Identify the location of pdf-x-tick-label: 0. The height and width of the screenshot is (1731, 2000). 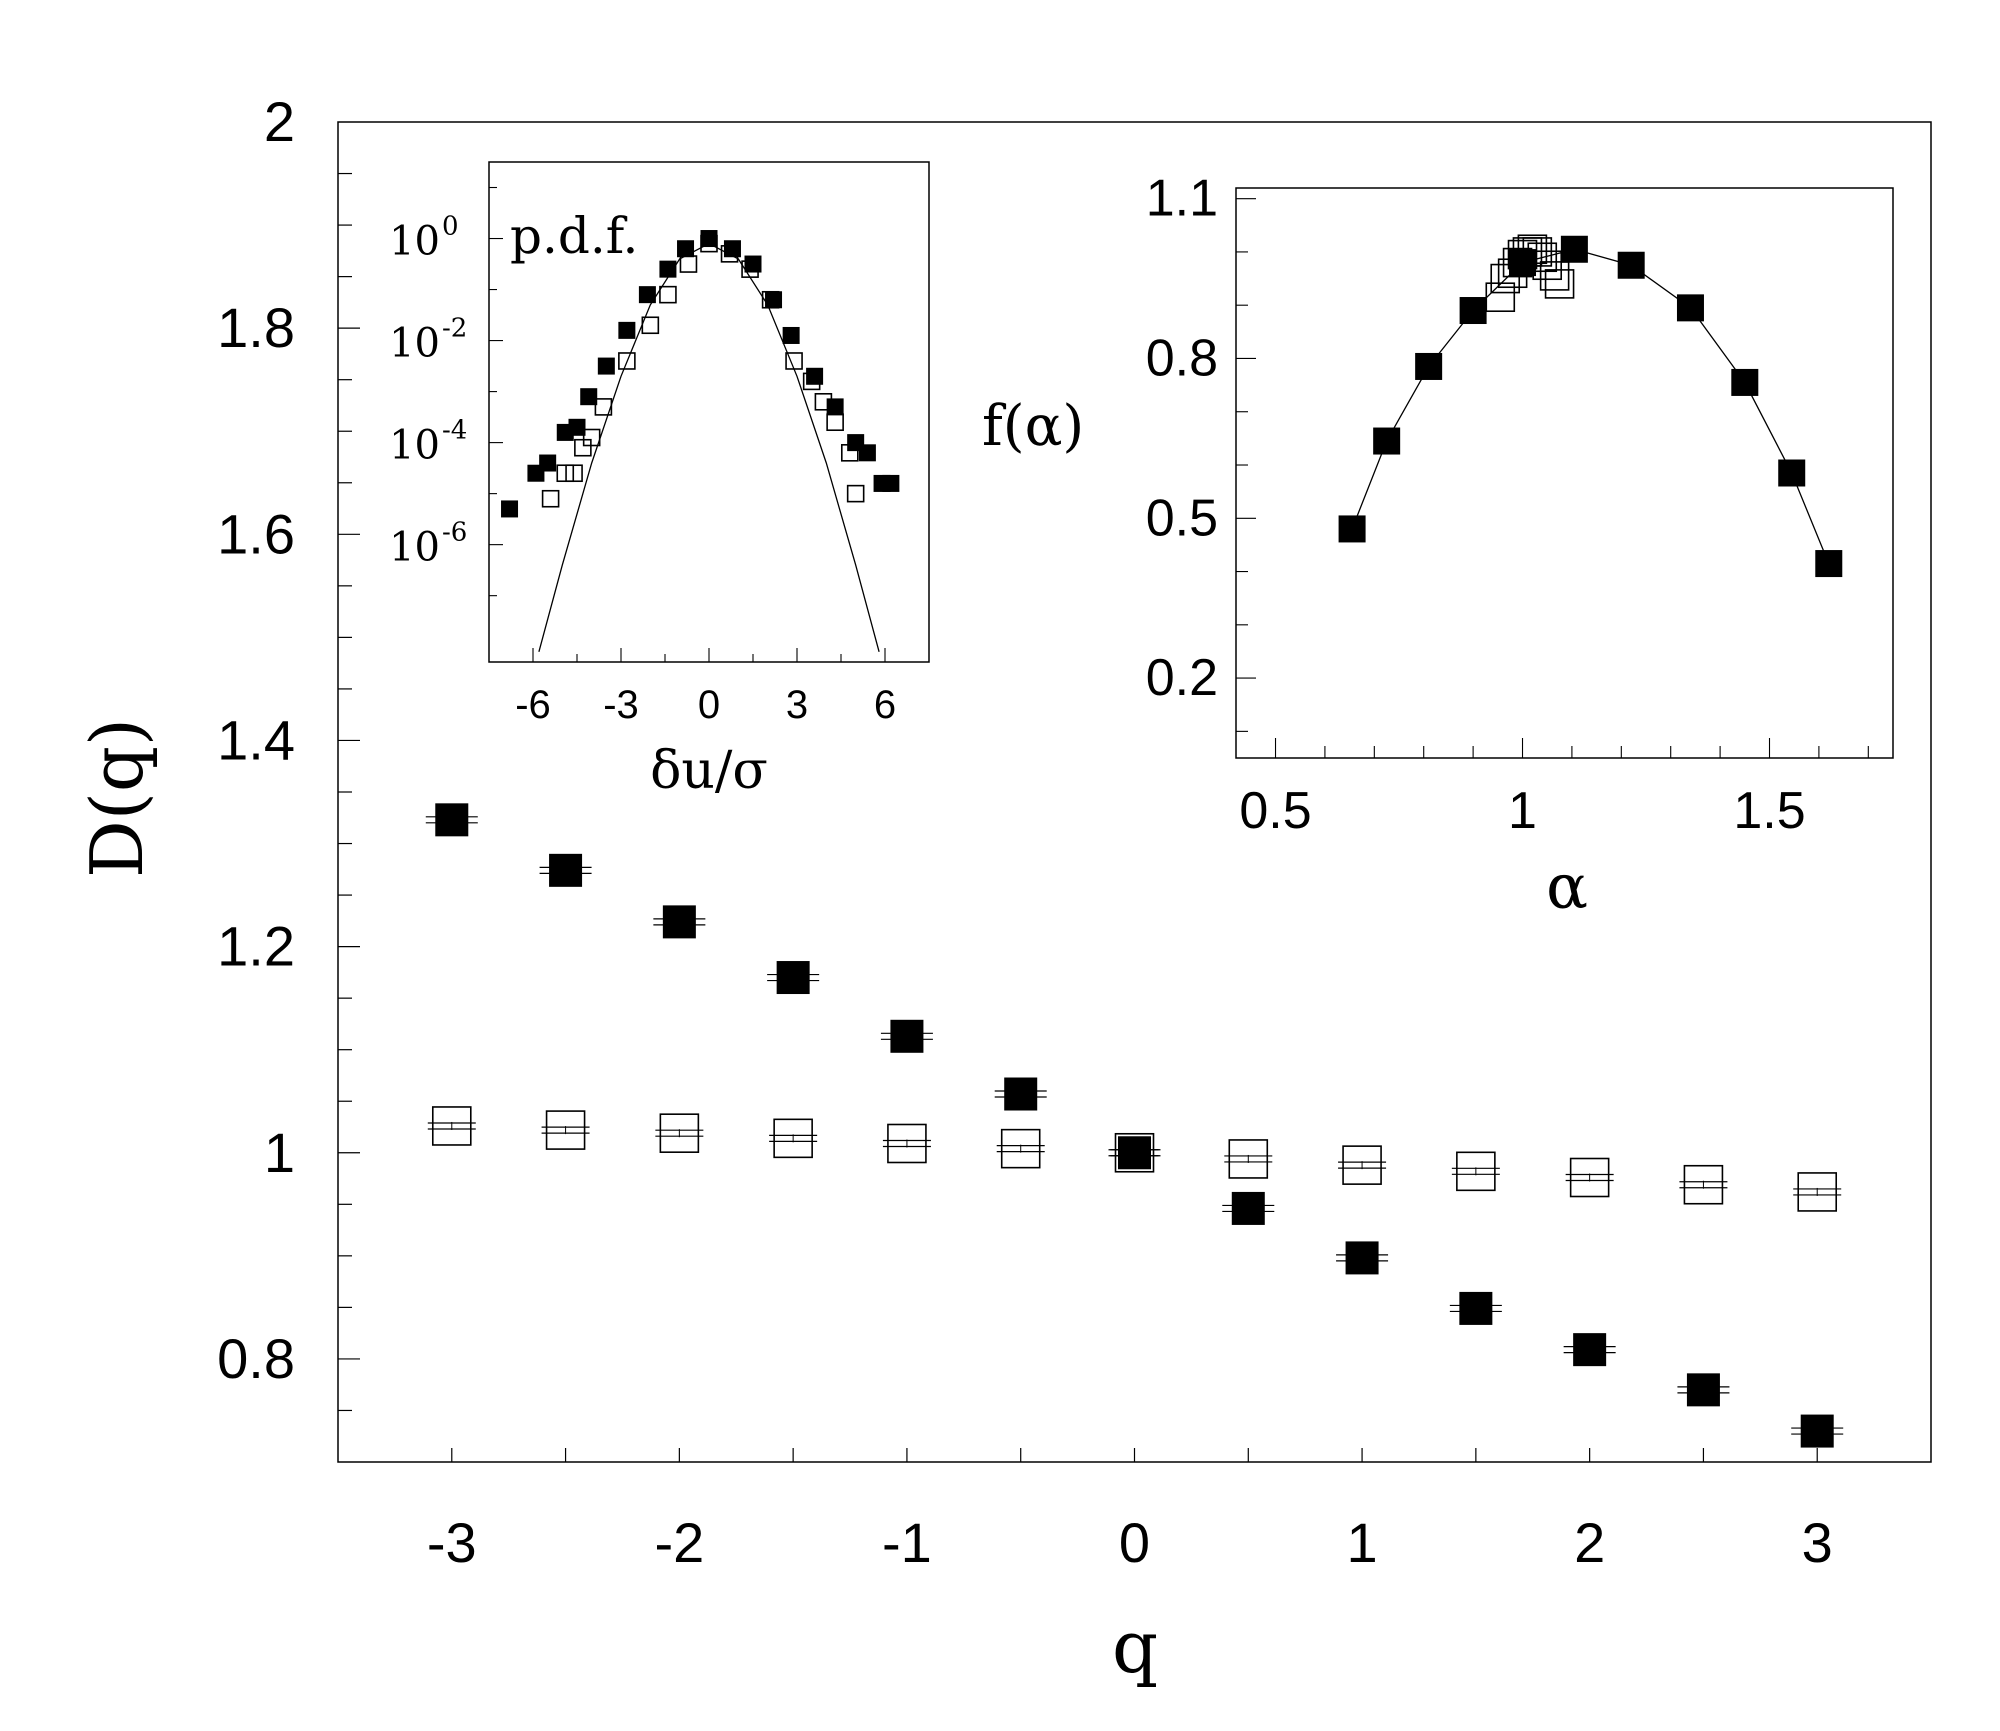
(709, 705).